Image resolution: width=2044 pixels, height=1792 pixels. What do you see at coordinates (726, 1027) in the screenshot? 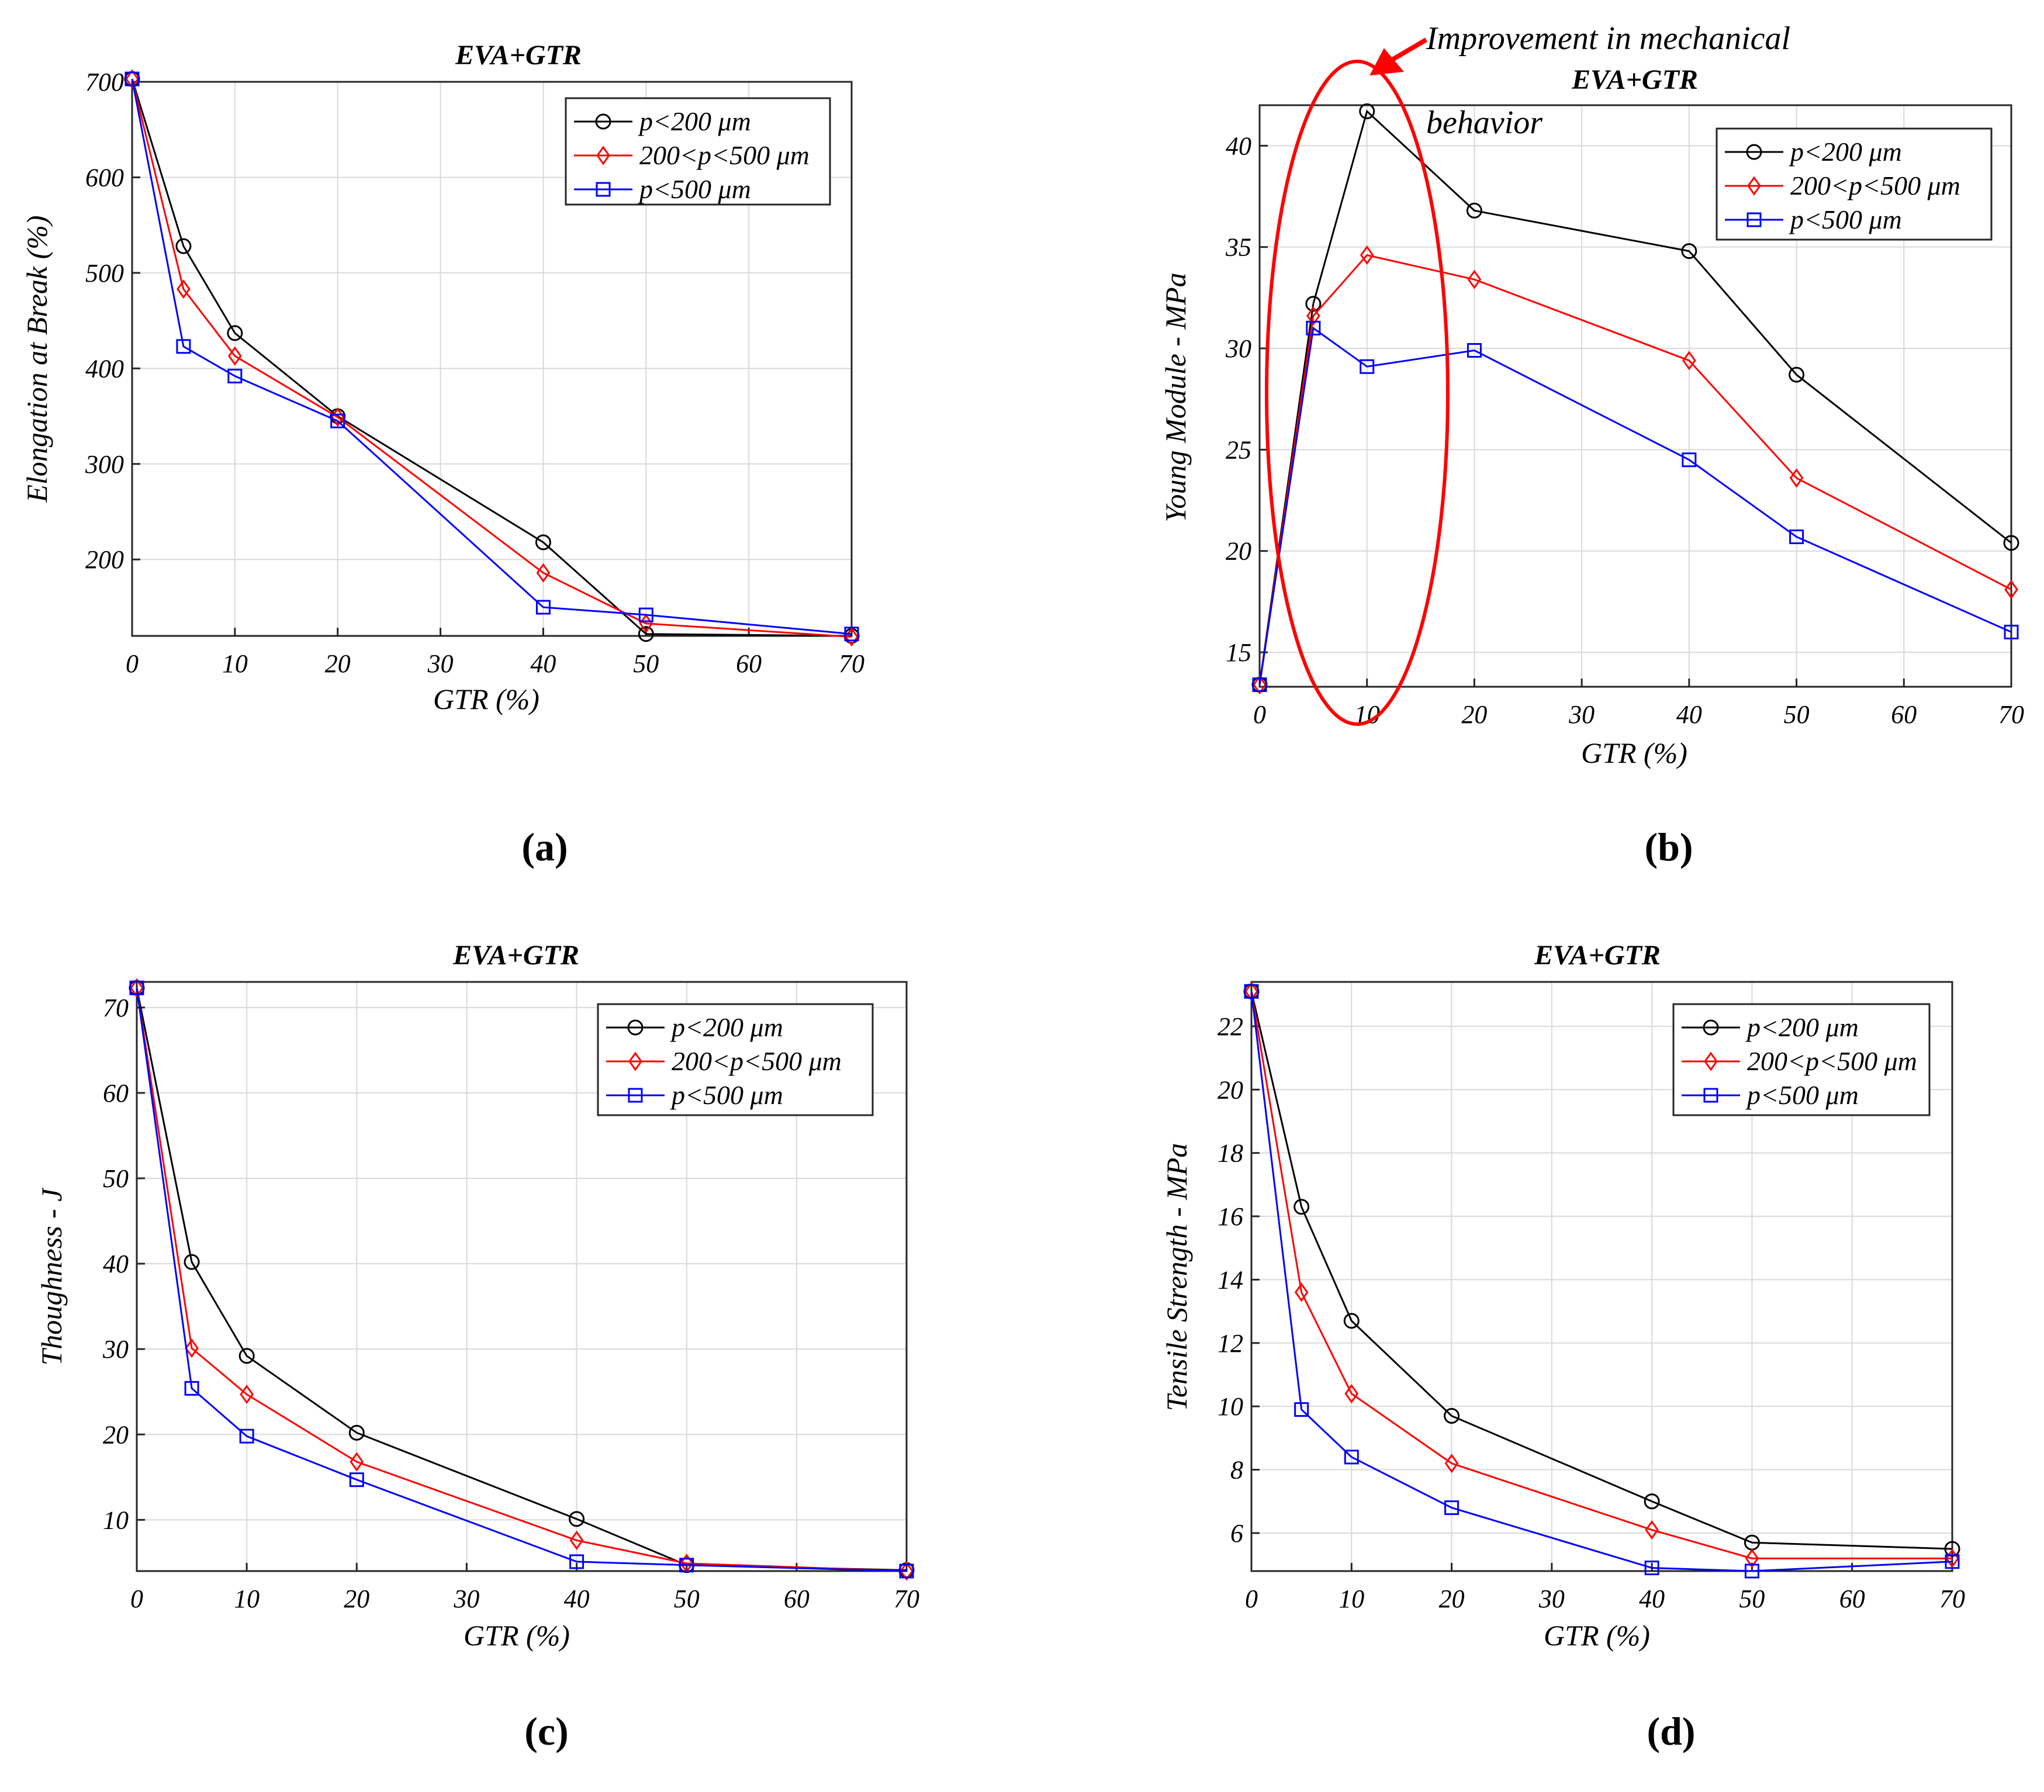
I see `legend-label: p<200 μm` at bounding box center [726, 1027].